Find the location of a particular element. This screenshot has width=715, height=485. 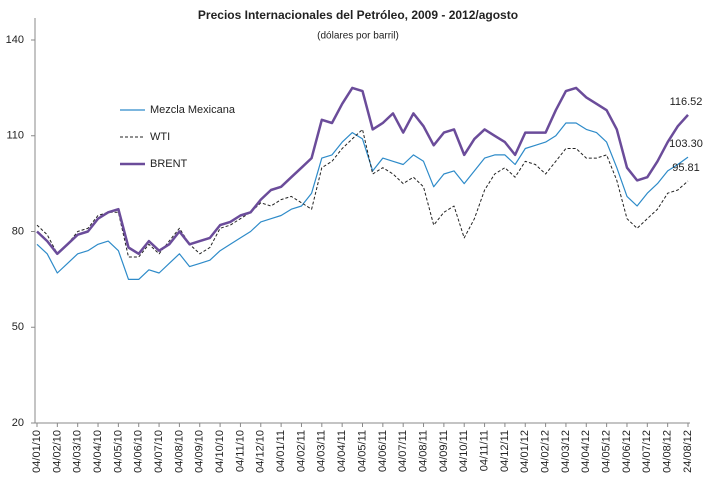

x-tick-label: 04/10/10 is located at coordinates (220, 451).